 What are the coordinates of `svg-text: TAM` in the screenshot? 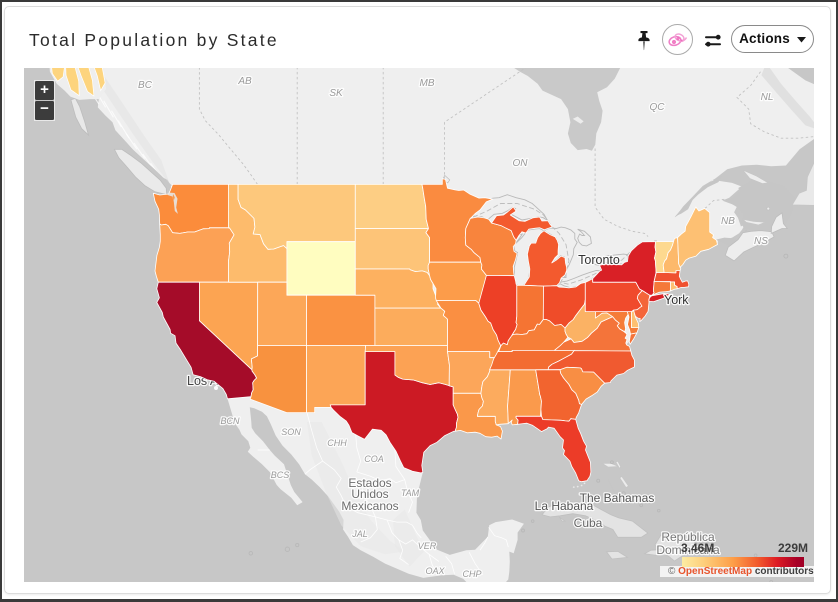 It's located at (410, 493).